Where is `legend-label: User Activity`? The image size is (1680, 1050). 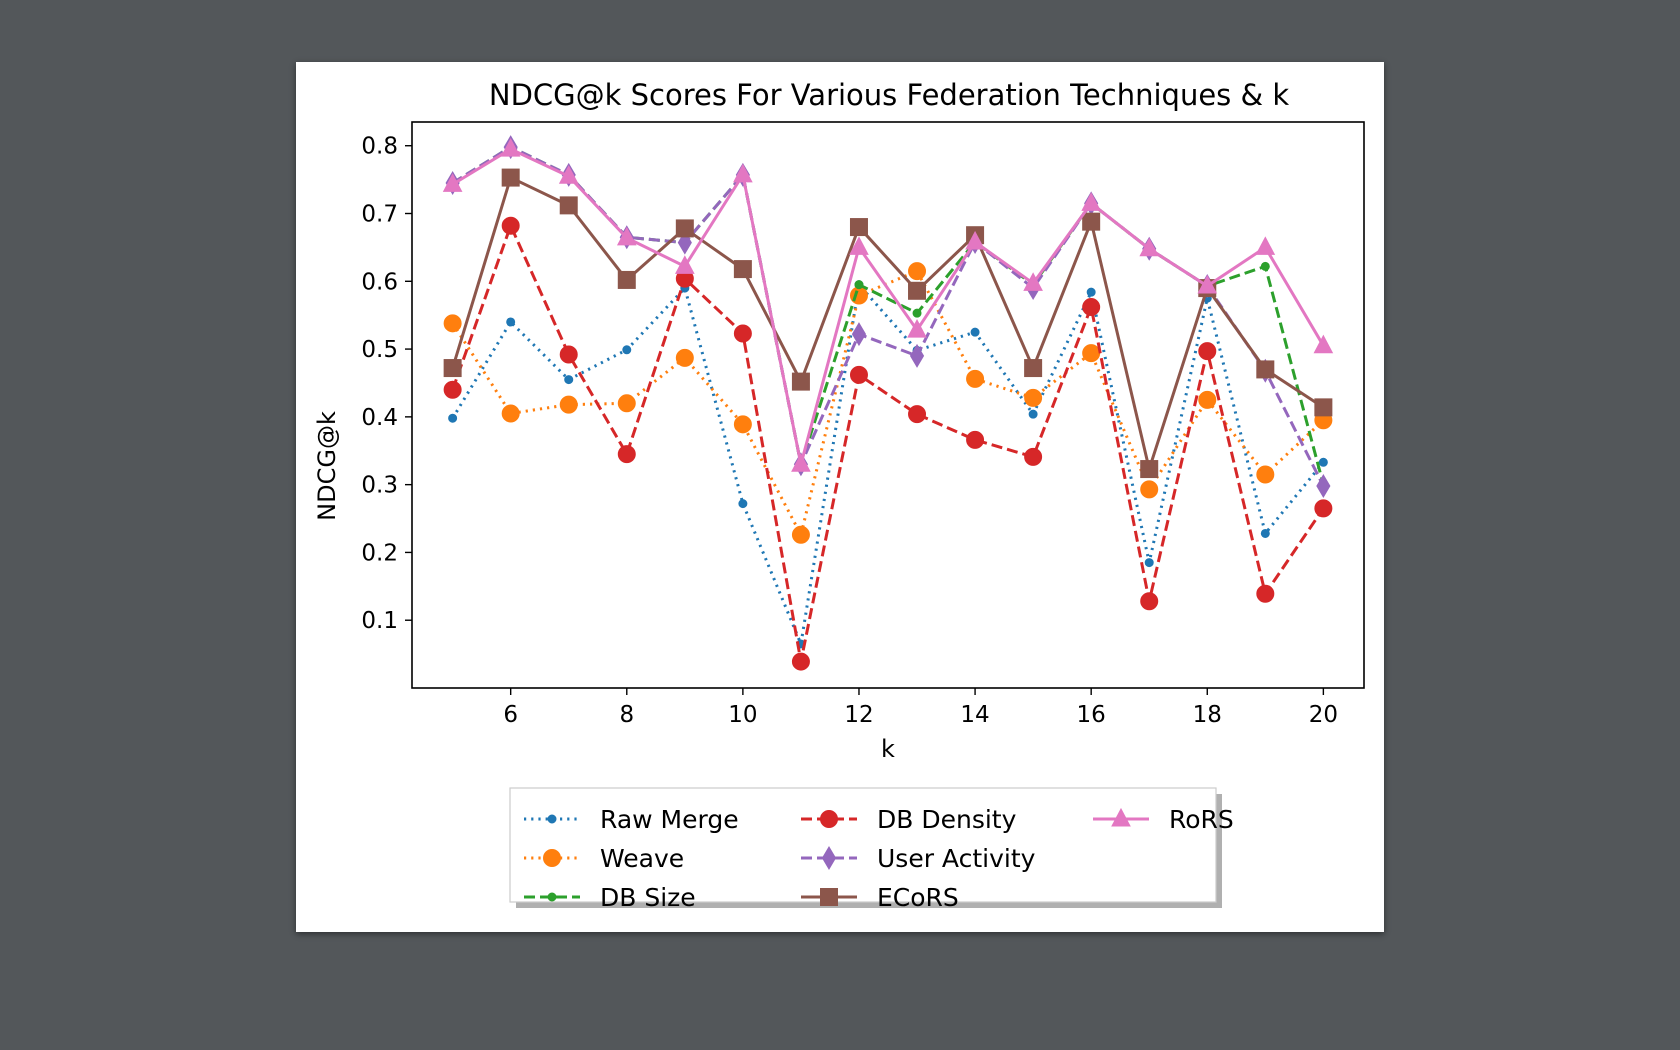 legend-label: User Activity is located at coordinates (956, 858).